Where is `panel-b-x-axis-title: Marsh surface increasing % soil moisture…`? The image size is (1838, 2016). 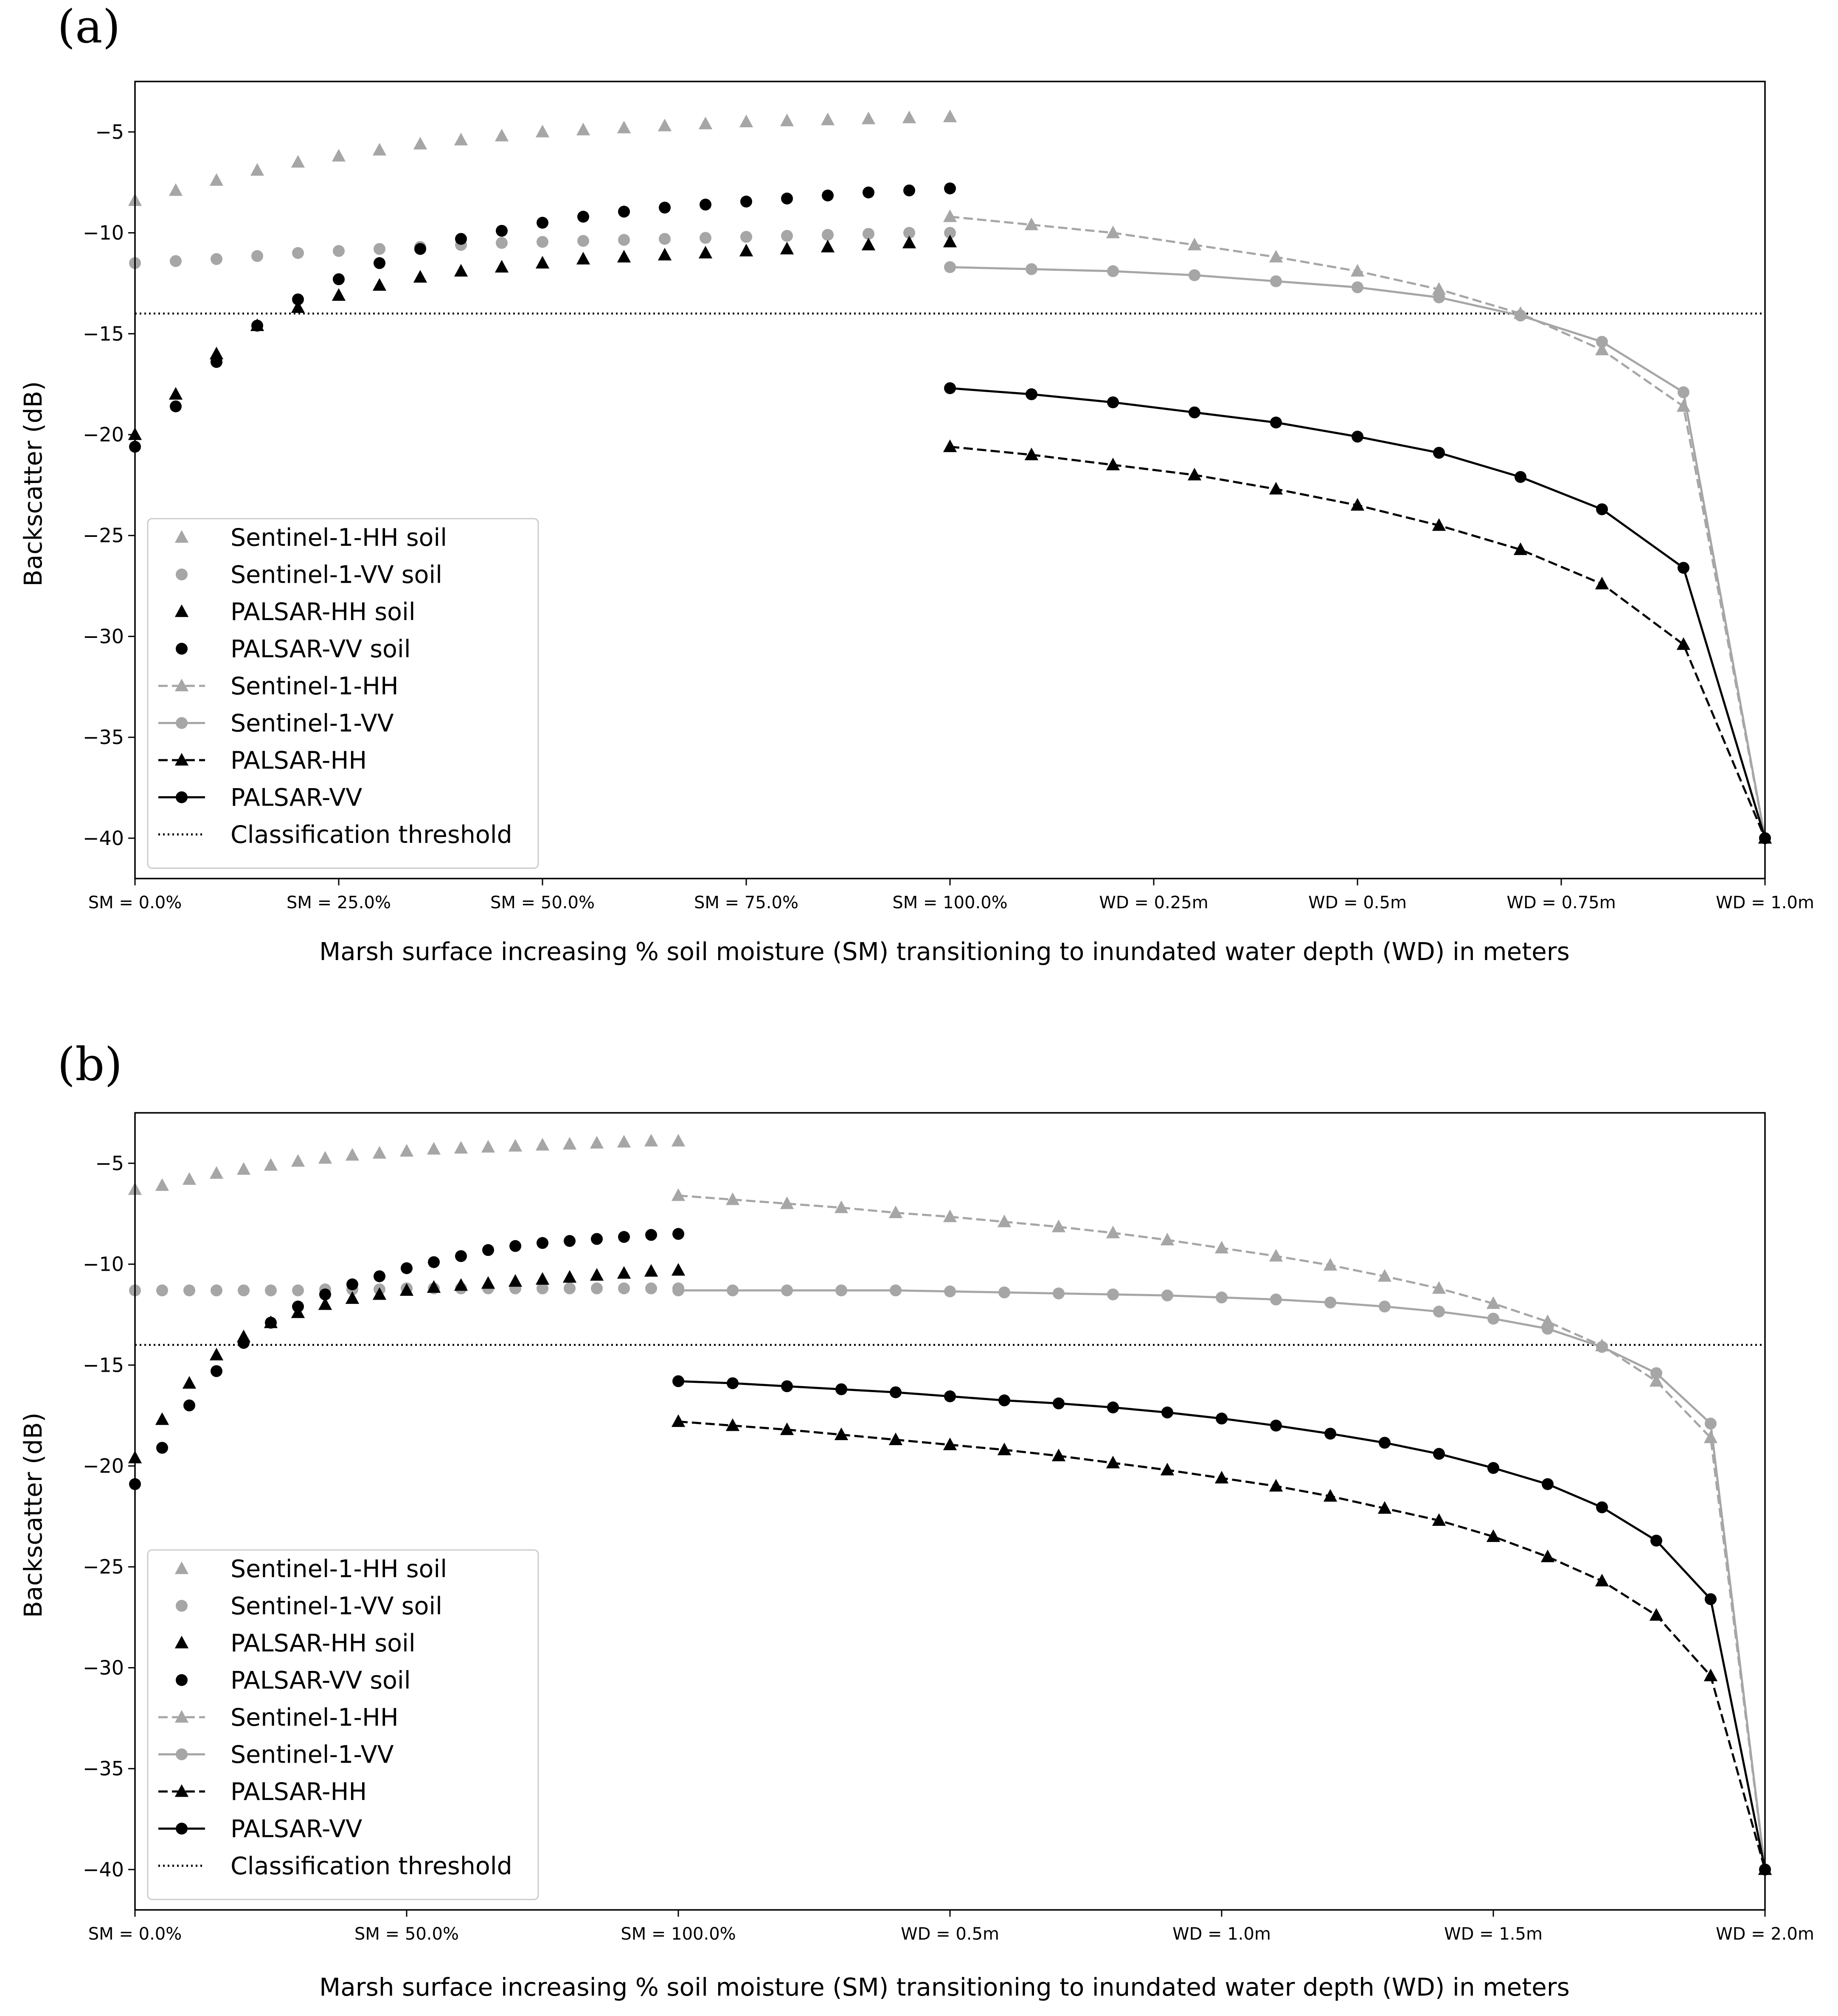
panel-b-x-axis-title: Marsh surface increasing % soil moisture… is located at coordinates (945, 1987).